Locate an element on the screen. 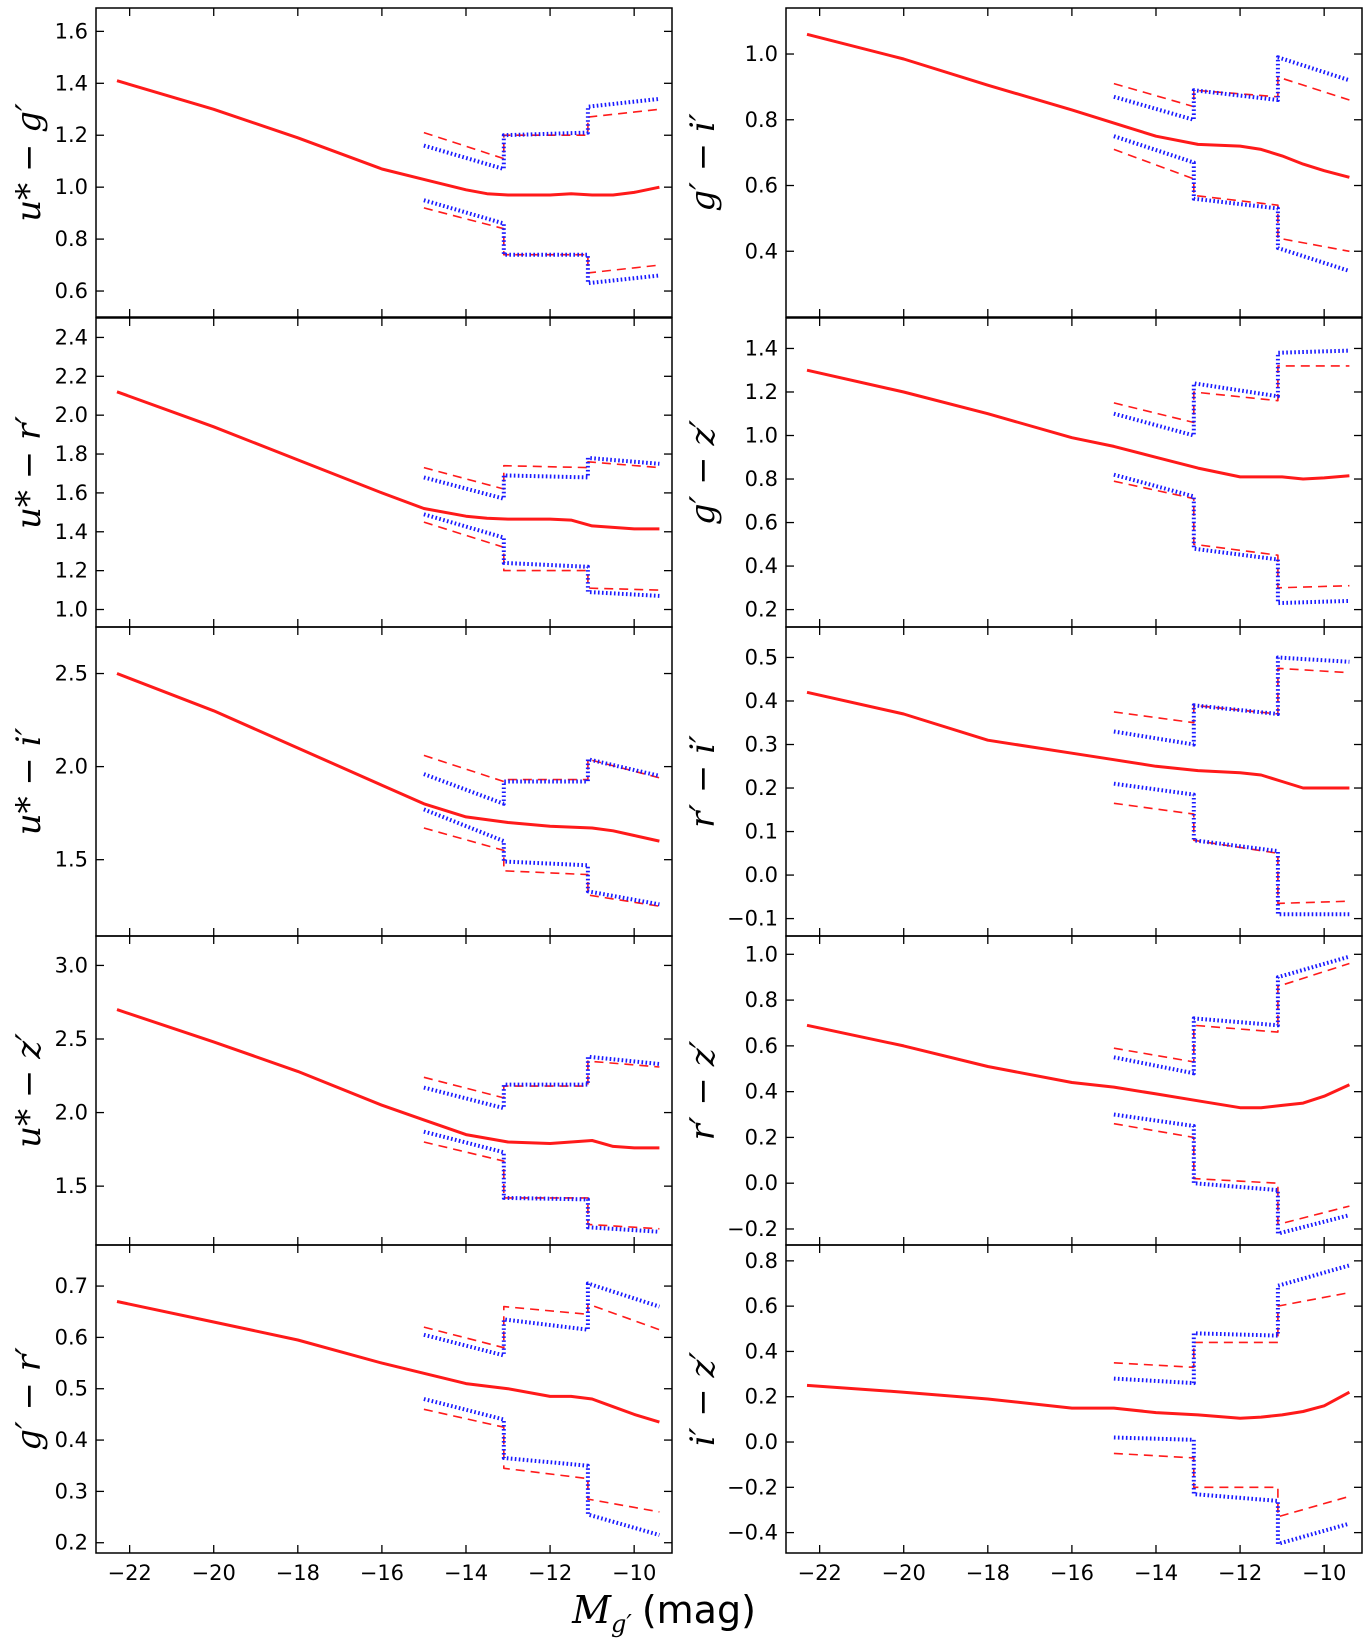  y-axis-label: u* − r′ is located at coordinates (29, 472).